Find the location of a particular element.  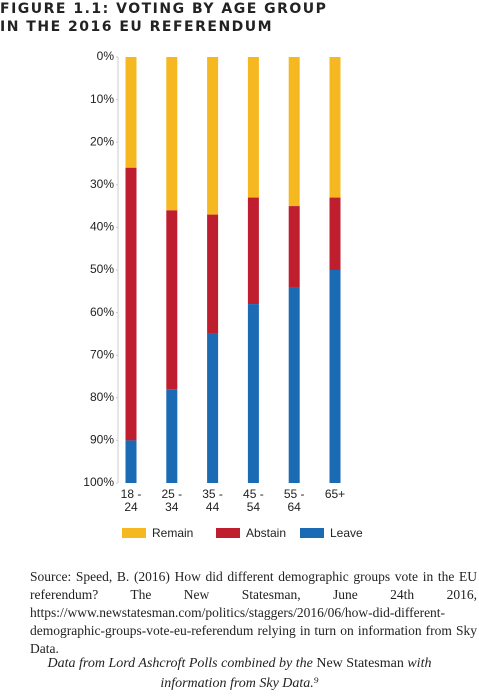

y-tick-label: 50% is located at coordinates (102, 269).